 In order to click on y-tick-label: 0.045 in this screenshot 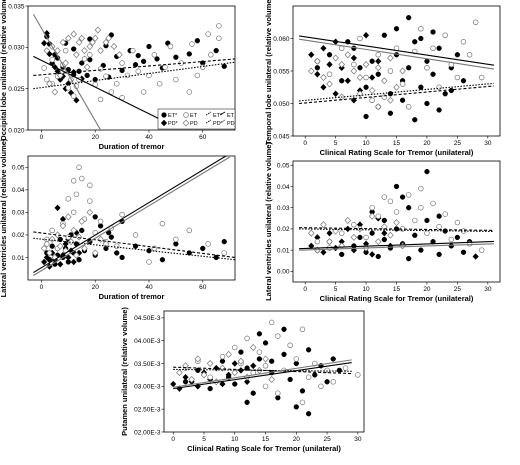, I will do `click(281, 136)`.